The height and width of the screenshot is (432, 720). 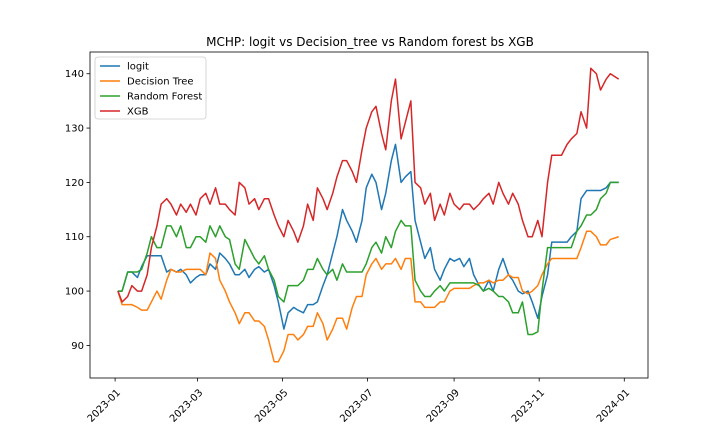 I want to click on y-tick-label: 140, so click(x=74, y=74).